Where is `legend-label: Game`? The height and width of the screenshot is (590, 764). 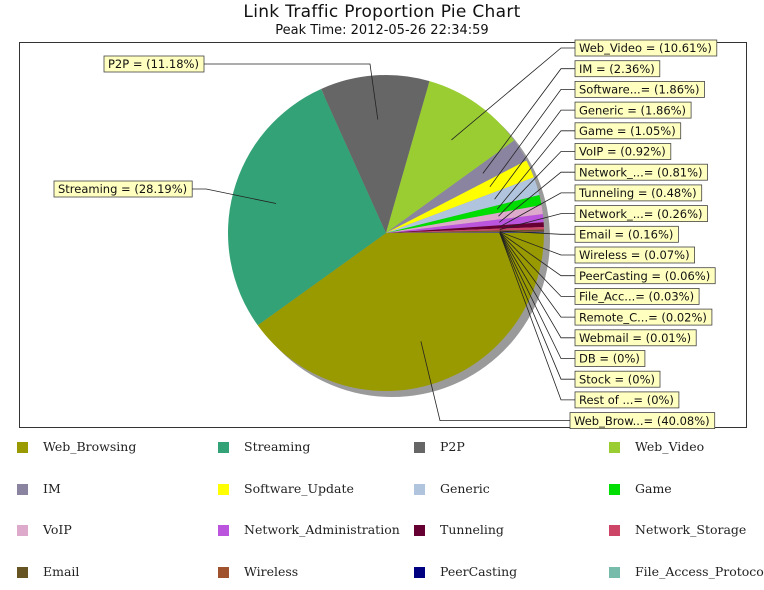
legend-label: Game is located at coordinates (653, 488).